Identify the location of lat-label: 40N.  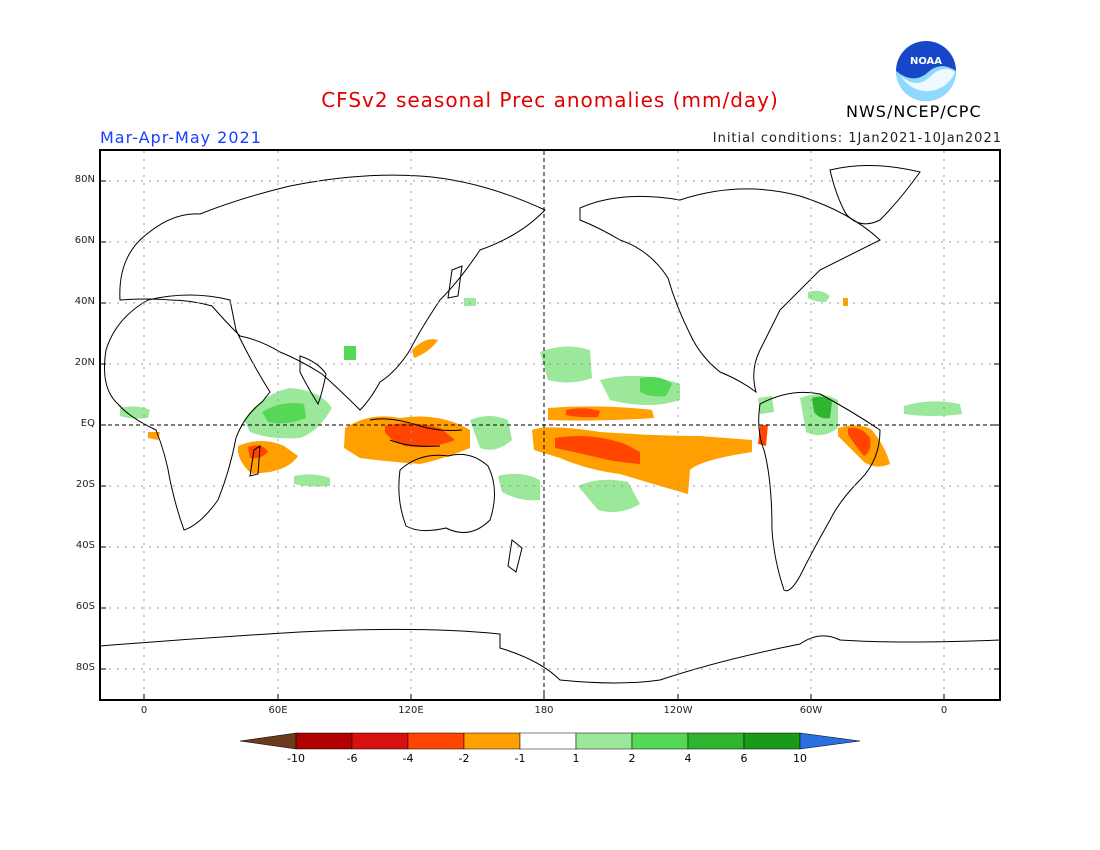
(84, 301).